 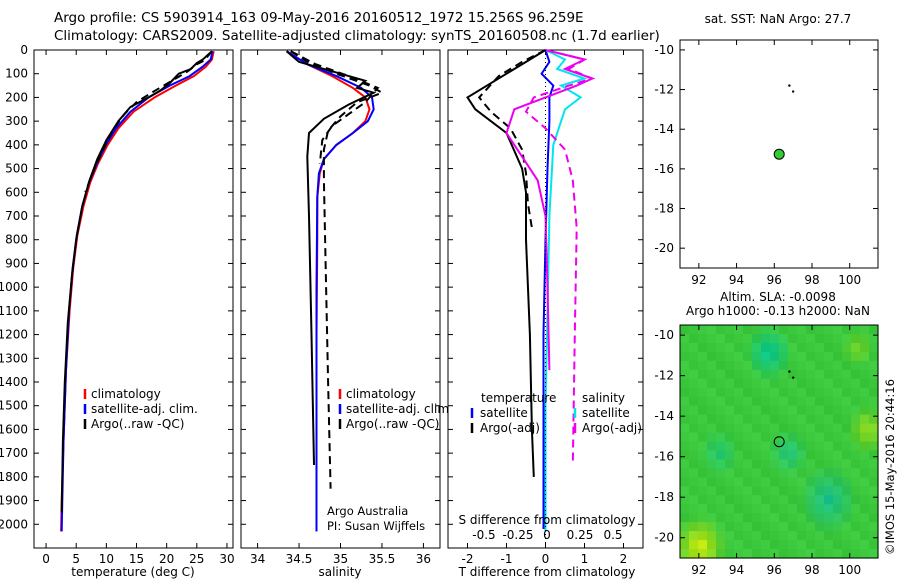 I want to click on difference-s-tick-label: -0.5, so click(x=483, y=535).